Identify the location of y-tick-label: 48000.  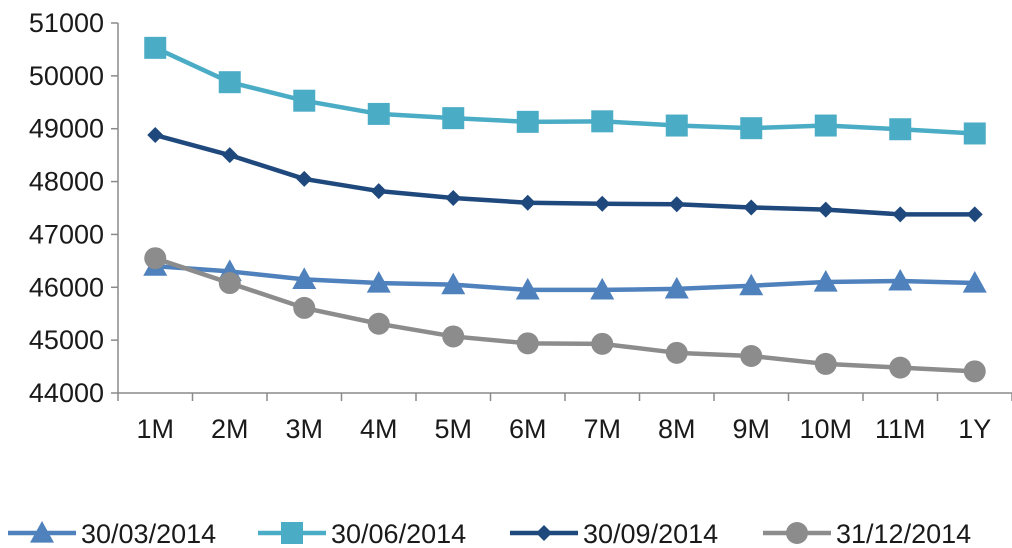
(66, 182).